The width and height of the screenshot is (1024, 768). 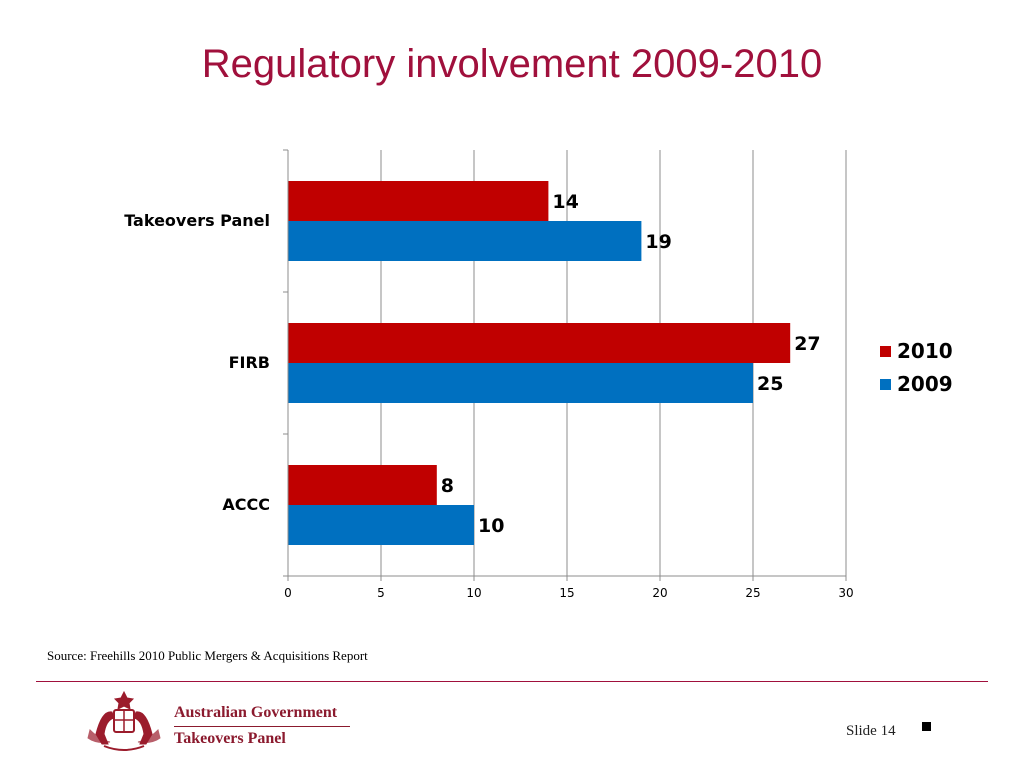 What do you see at coordinates (885, 351) in the screenshot?
I see `legend-swatch-2010` at bounding box center [885, 351].